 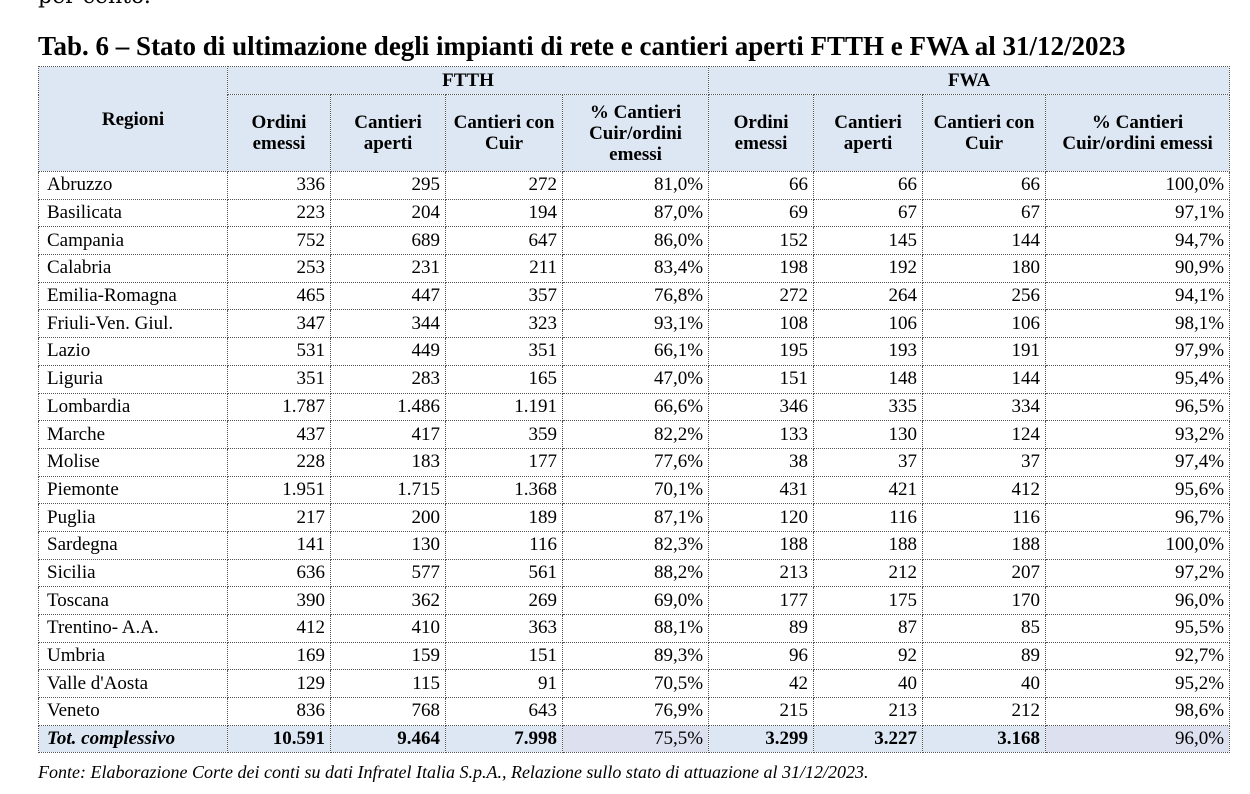 What do you see at coordinates (1138, 434) in the screenshot?
I see `percent-cell: 93,2%` at bounding box center [1138, 434].